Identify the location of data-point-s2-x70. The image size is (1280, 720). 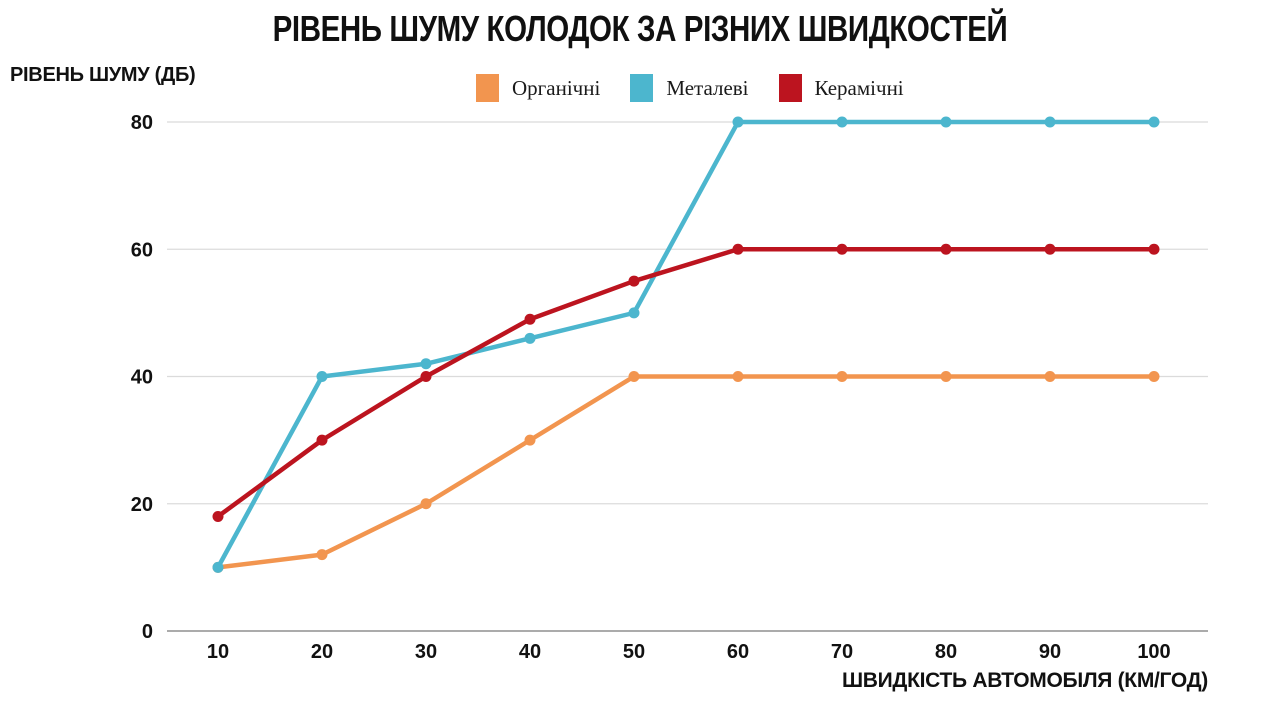
(842, 249).